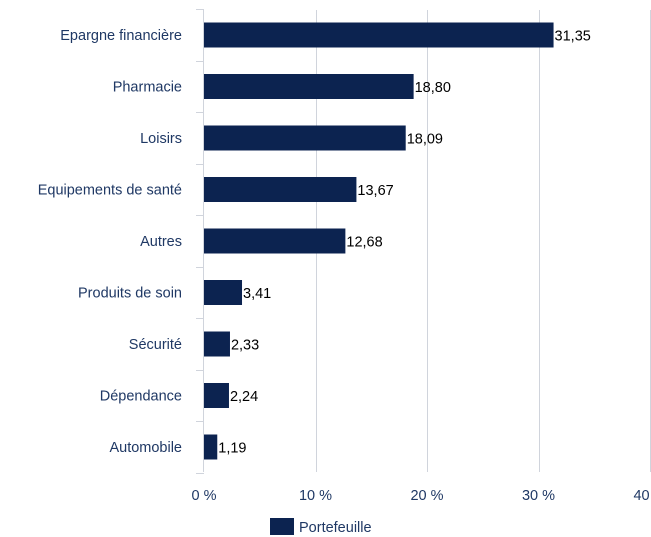 The image size is (651, 537). What do you see at coordinates (130, 294) in the screenshot?
I see `category-label: Produits de soin` at bounding box center [130, 294].